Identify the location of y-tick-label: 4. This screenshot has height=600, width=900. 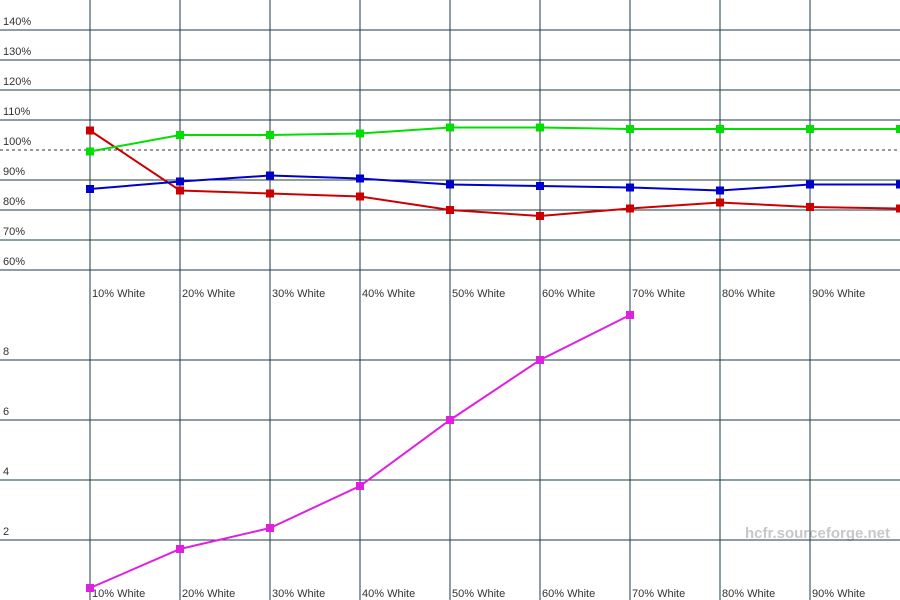
(6, 472).